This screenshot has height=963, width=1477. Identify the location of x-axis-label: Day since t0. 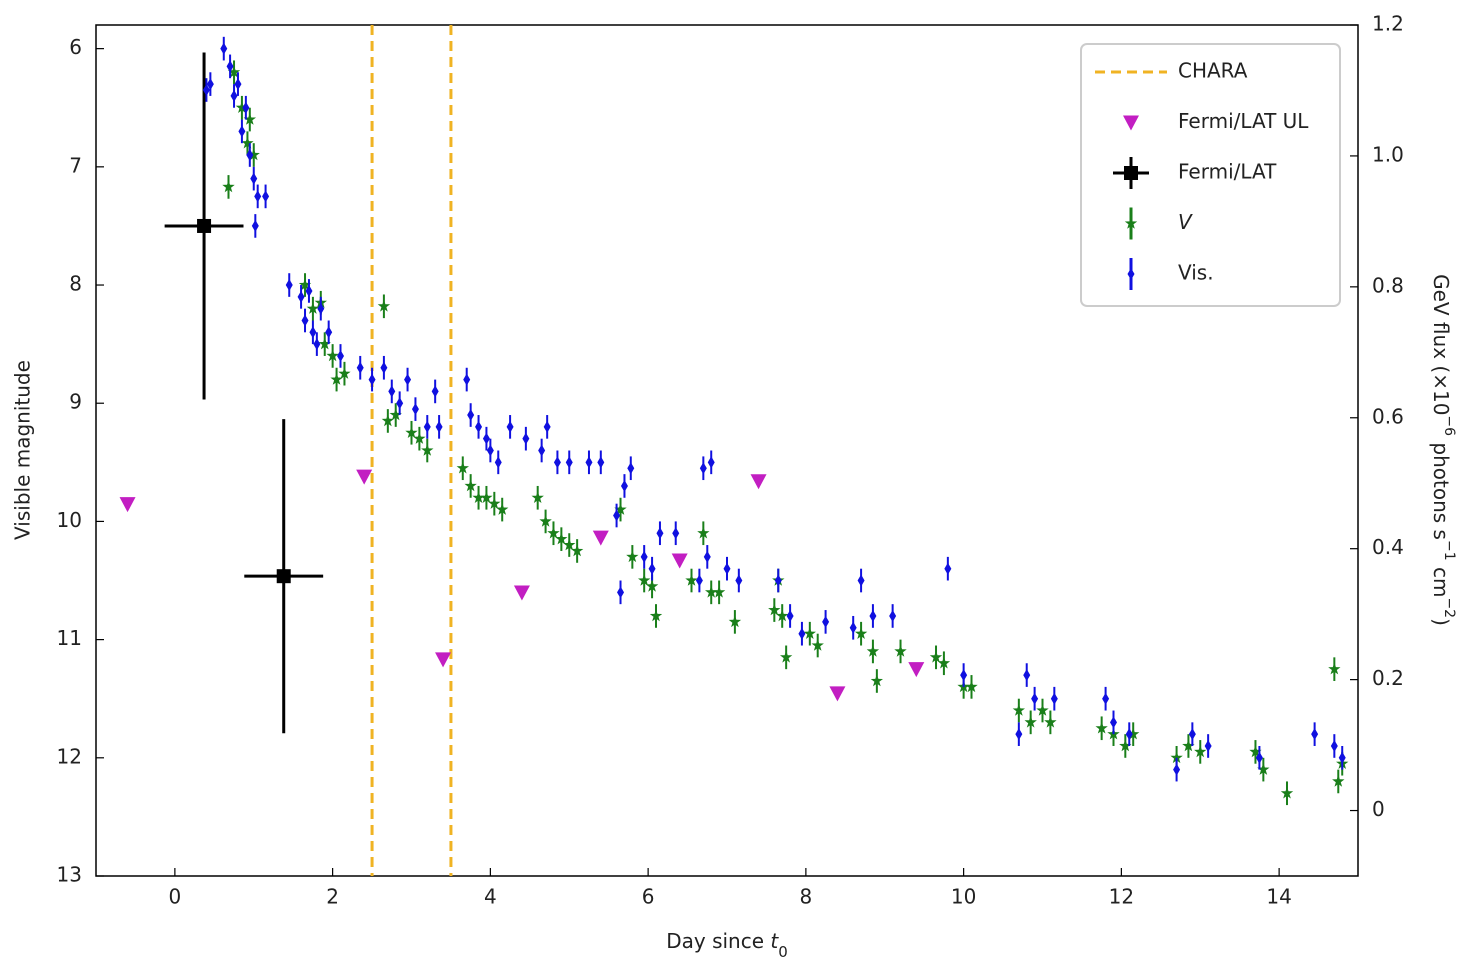
(727, 945).